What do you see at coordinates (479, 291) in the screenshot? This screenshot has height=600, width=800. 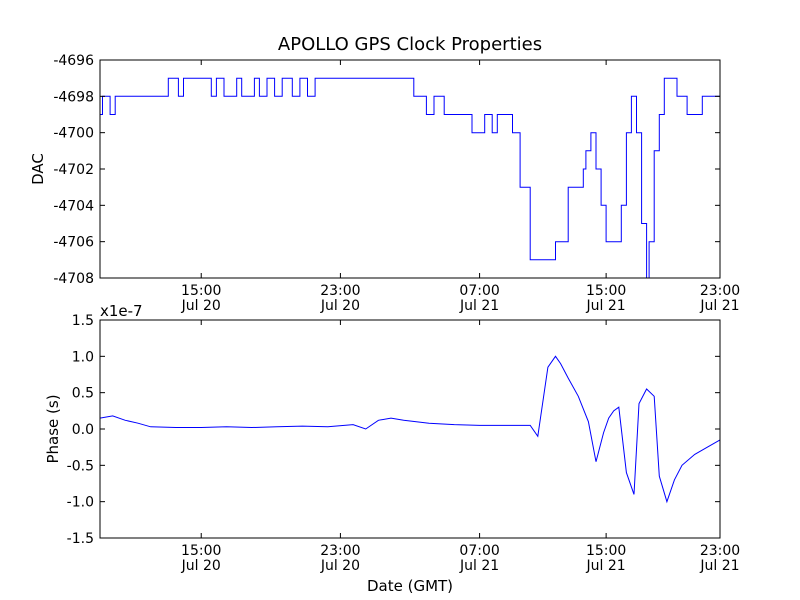 I see `dac-x-tick-time-label: 07:00` at bounding box center [479, 291].